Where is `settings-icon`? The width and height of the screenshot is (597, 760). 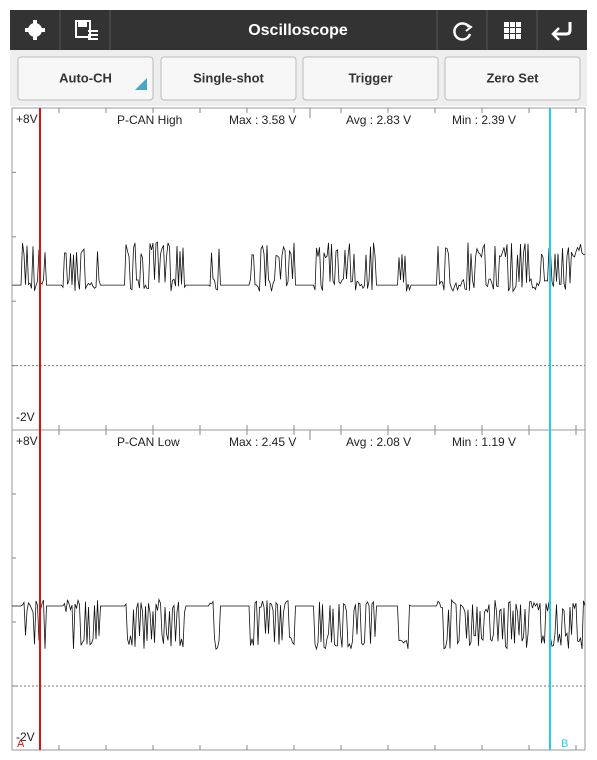 settings-icon is located at coordinates (35, 30).